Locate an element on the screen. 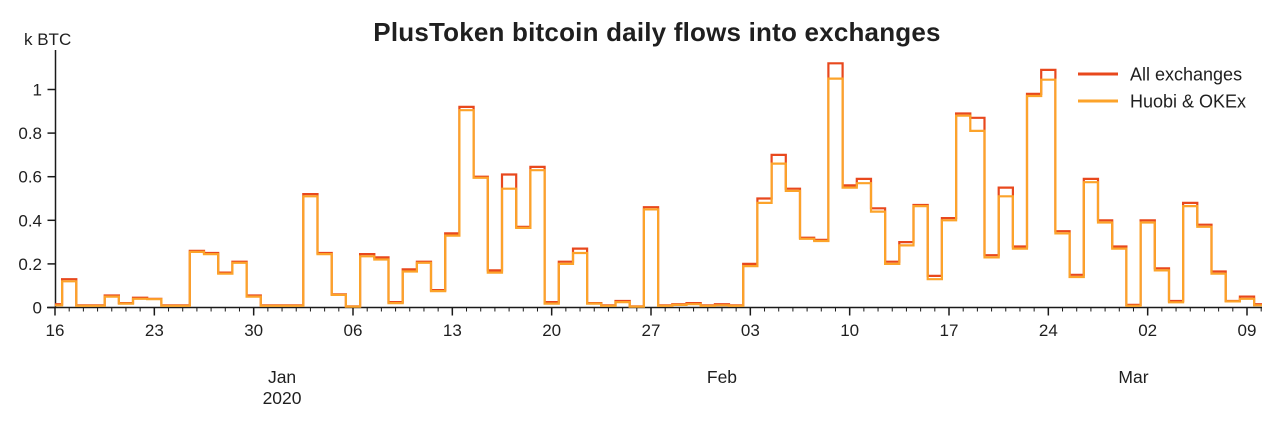 The width and height of the screenshot is (1280, 426). x-tick-label: 06 is located at coordinates (353, 330).